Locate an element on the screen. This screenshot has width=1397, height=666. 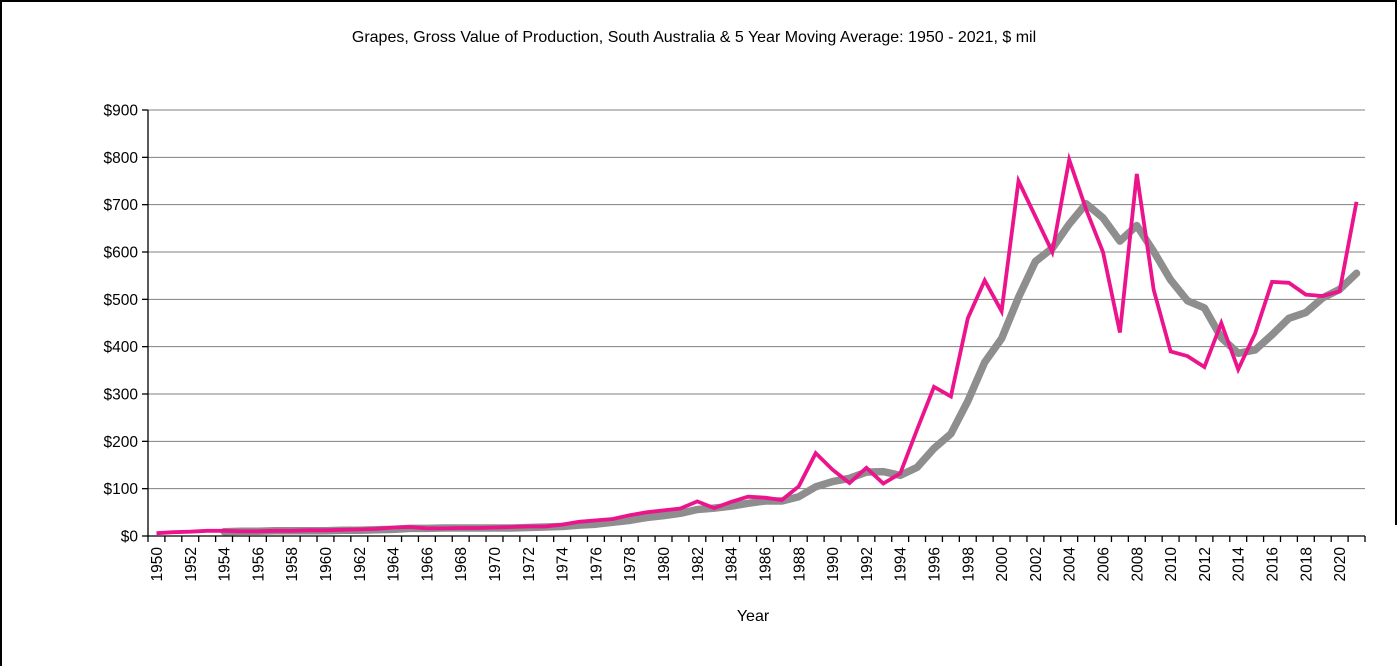
x-tick-label: 1954 is located at coordinates (225, 564).